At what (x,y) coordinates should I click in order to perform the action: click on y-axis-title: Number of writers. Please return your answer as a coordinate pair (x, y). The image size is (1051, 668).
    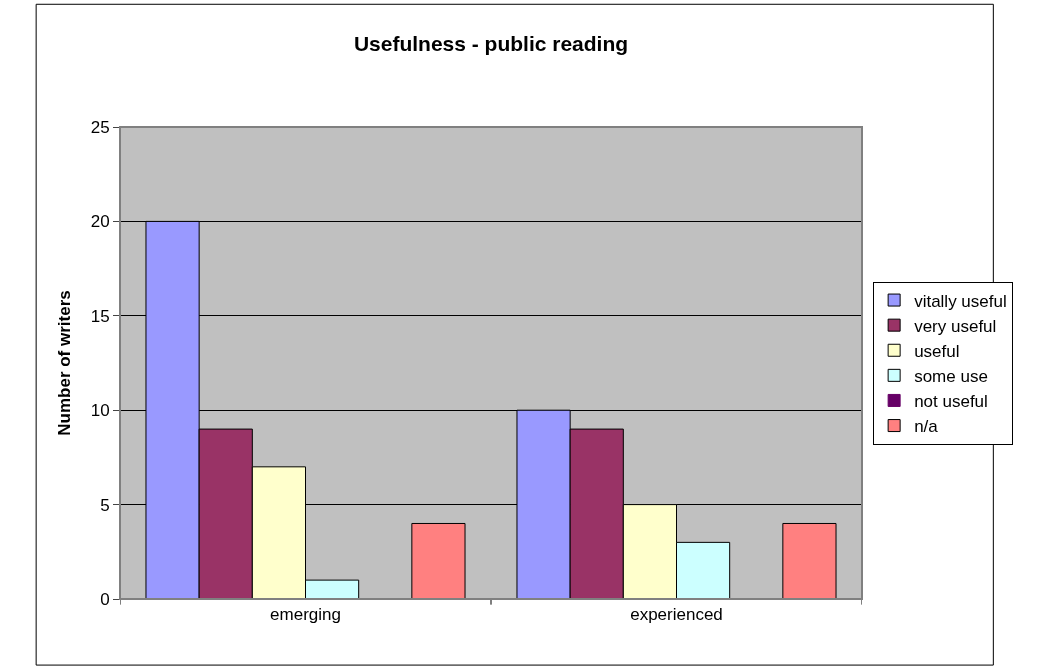
    Looking at the image, I should click on (65, 363).